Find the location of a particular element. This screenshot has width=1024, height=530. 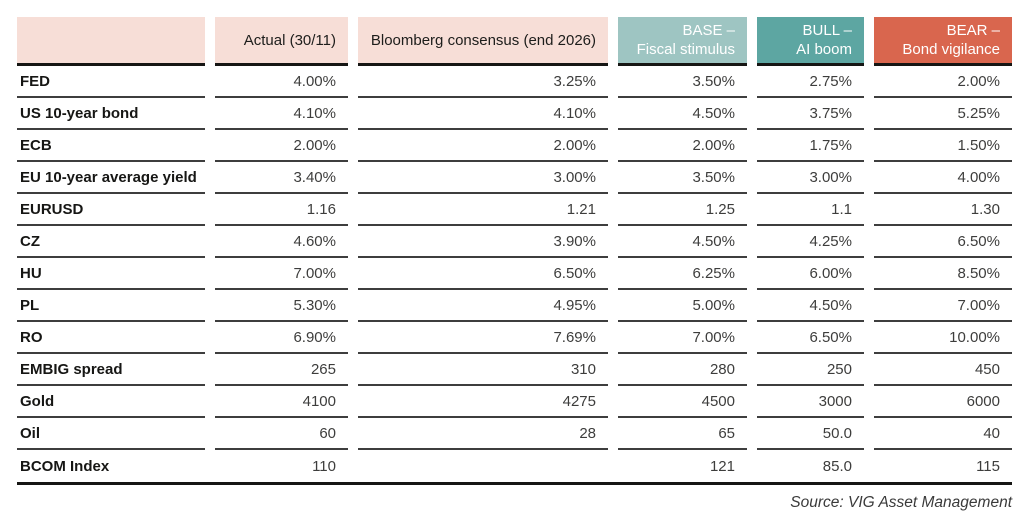

row-label: RO is located at coordinates (111, 338).